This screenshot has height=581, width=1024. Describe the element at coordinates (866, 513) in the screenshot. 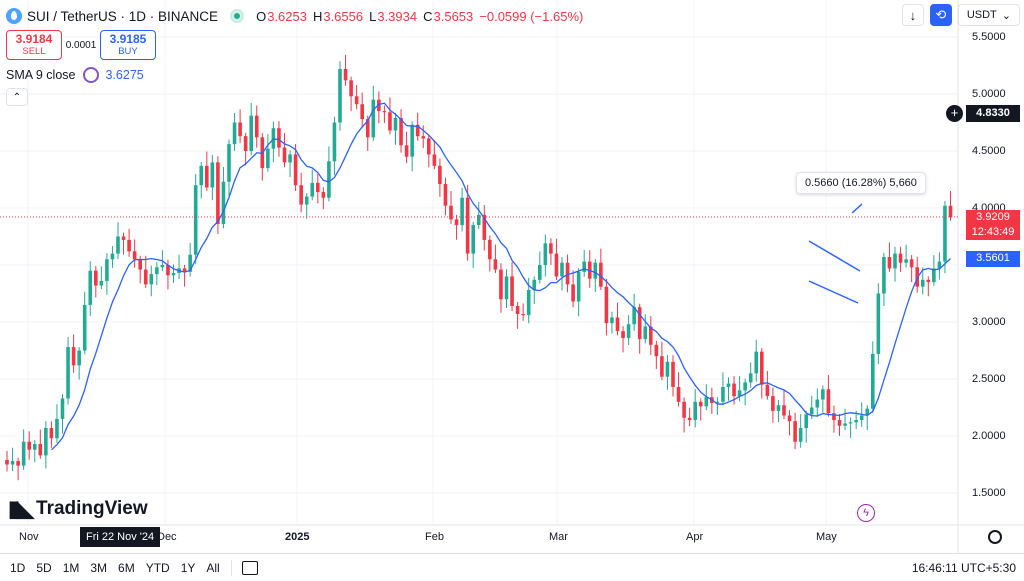

I see `lightning-icon: ϟ` at that location.